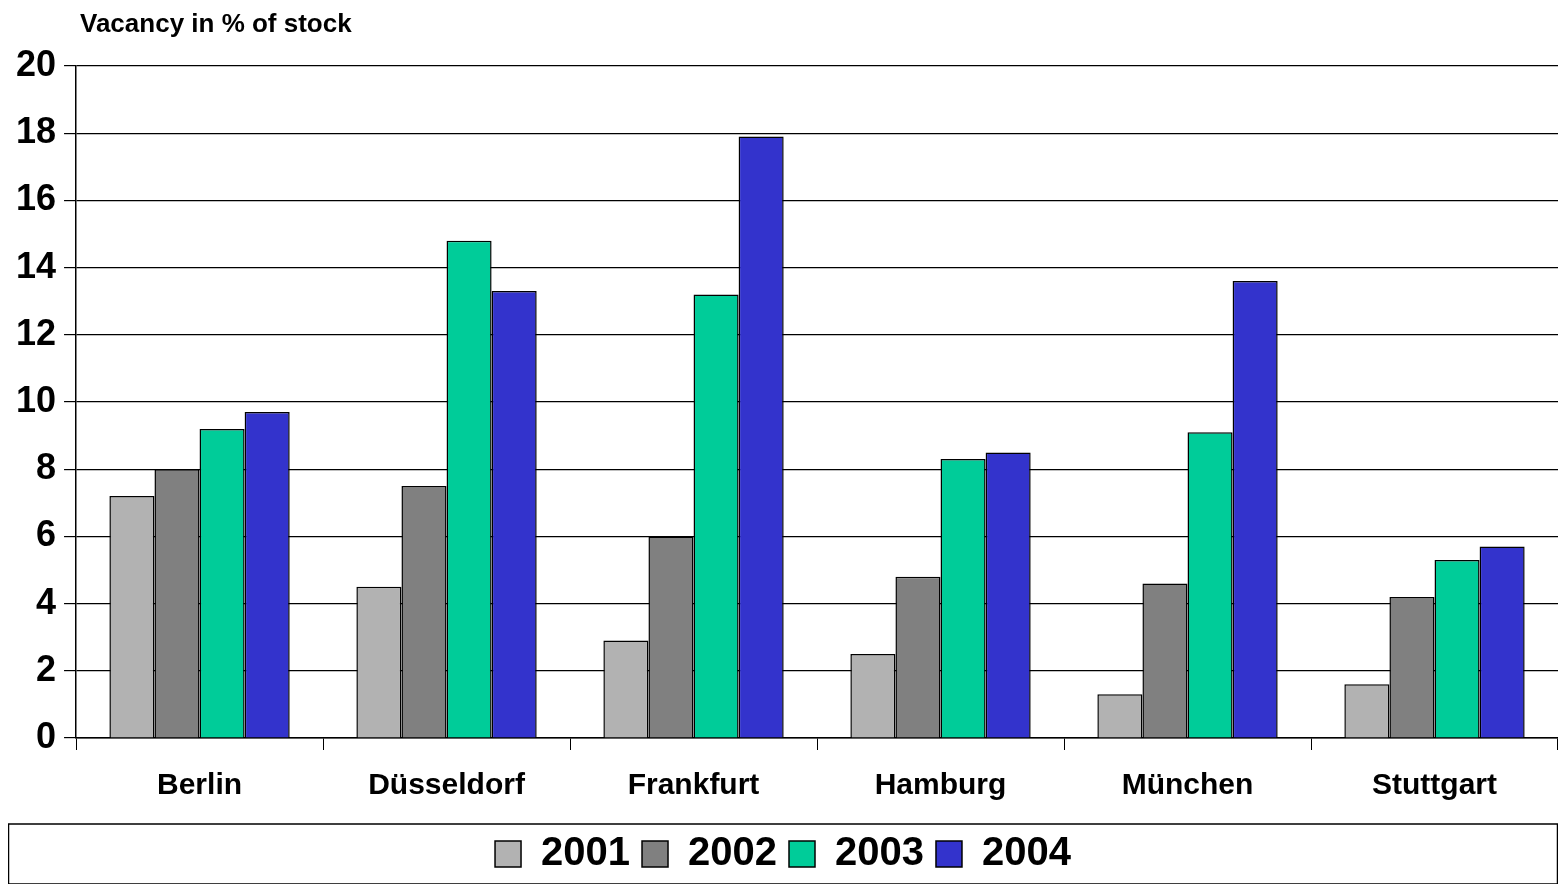  Describe the element at coordinates (200, 784) in the screenshot. I see `x-tick-label: Berlin` at that location.